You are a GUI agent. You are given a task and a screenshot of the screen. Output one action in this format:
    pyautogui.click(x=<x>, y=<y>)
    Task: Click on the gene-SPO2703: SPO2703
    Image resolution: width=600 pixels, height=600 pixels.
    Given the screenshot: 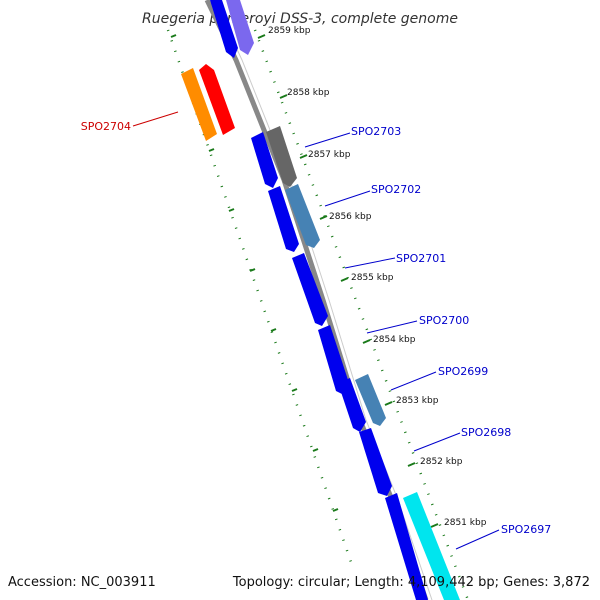 What is the action you would take?
    pyautogui.click(x=333, y=156)
    